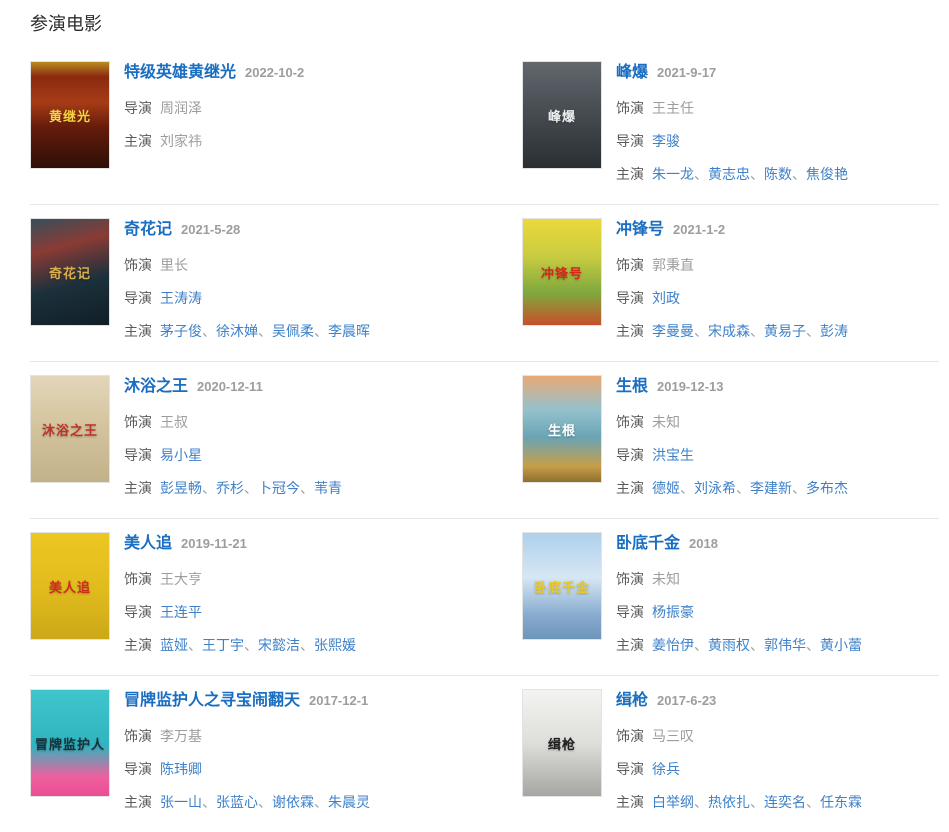  What do you see at coordinates (640, 229) in the screenshot?
I see `movie-title-link: 冲锋号` at bounding box center [640, 229].